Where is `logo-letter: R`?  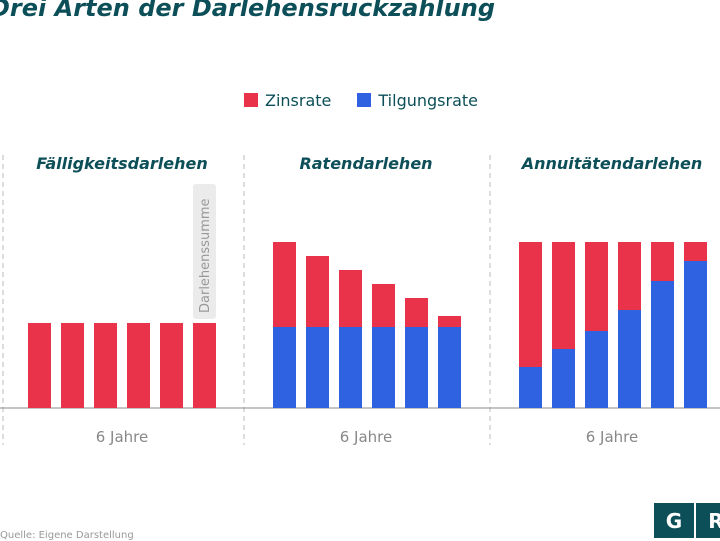
logo-letter: R is located at coordinates (708, 520).